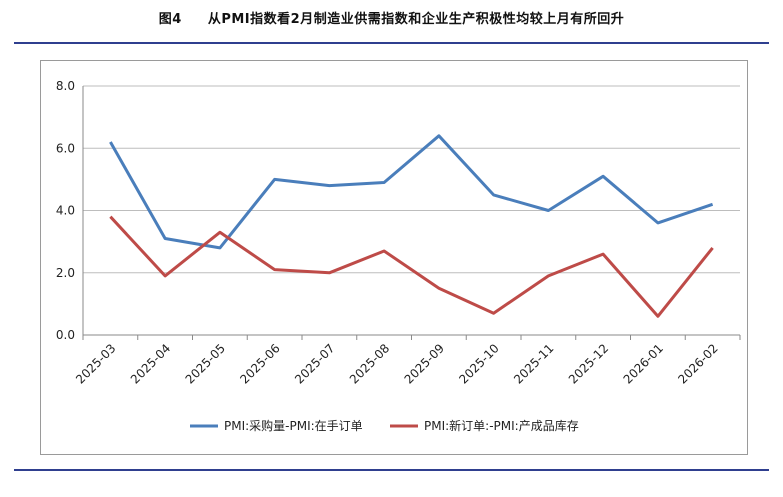  I want to click on x-tick-label: 2025-08, so click(369, 363).